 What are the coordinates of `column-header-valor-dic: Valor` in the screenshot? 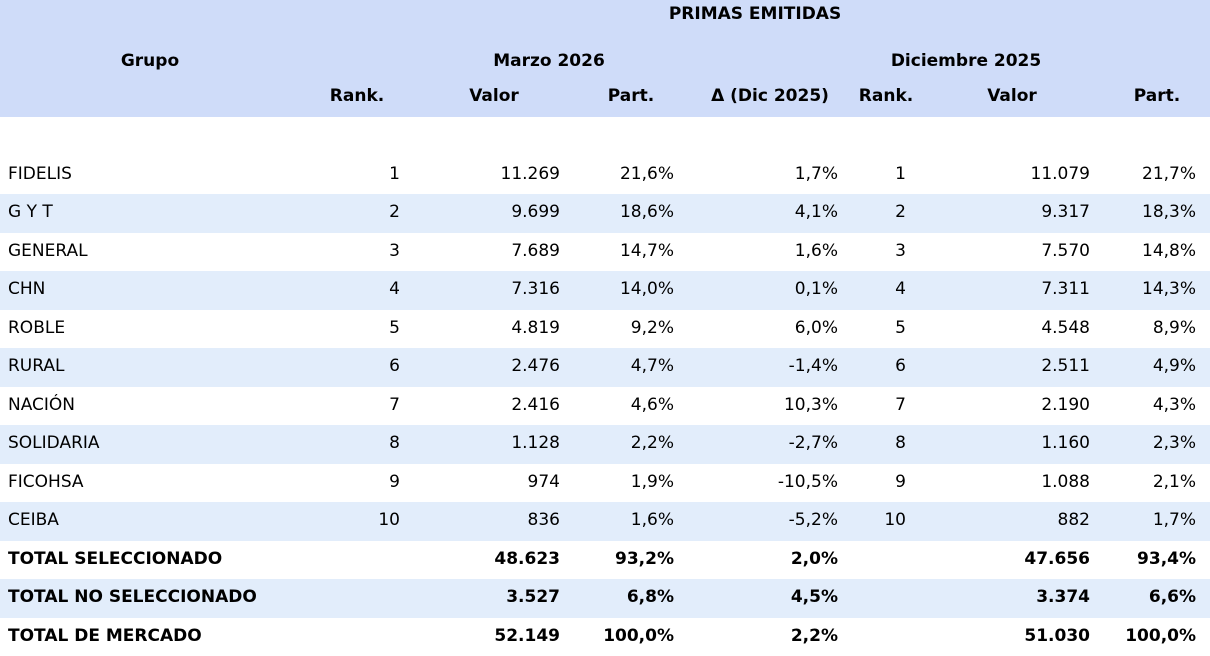 It's located at (1012, 96).